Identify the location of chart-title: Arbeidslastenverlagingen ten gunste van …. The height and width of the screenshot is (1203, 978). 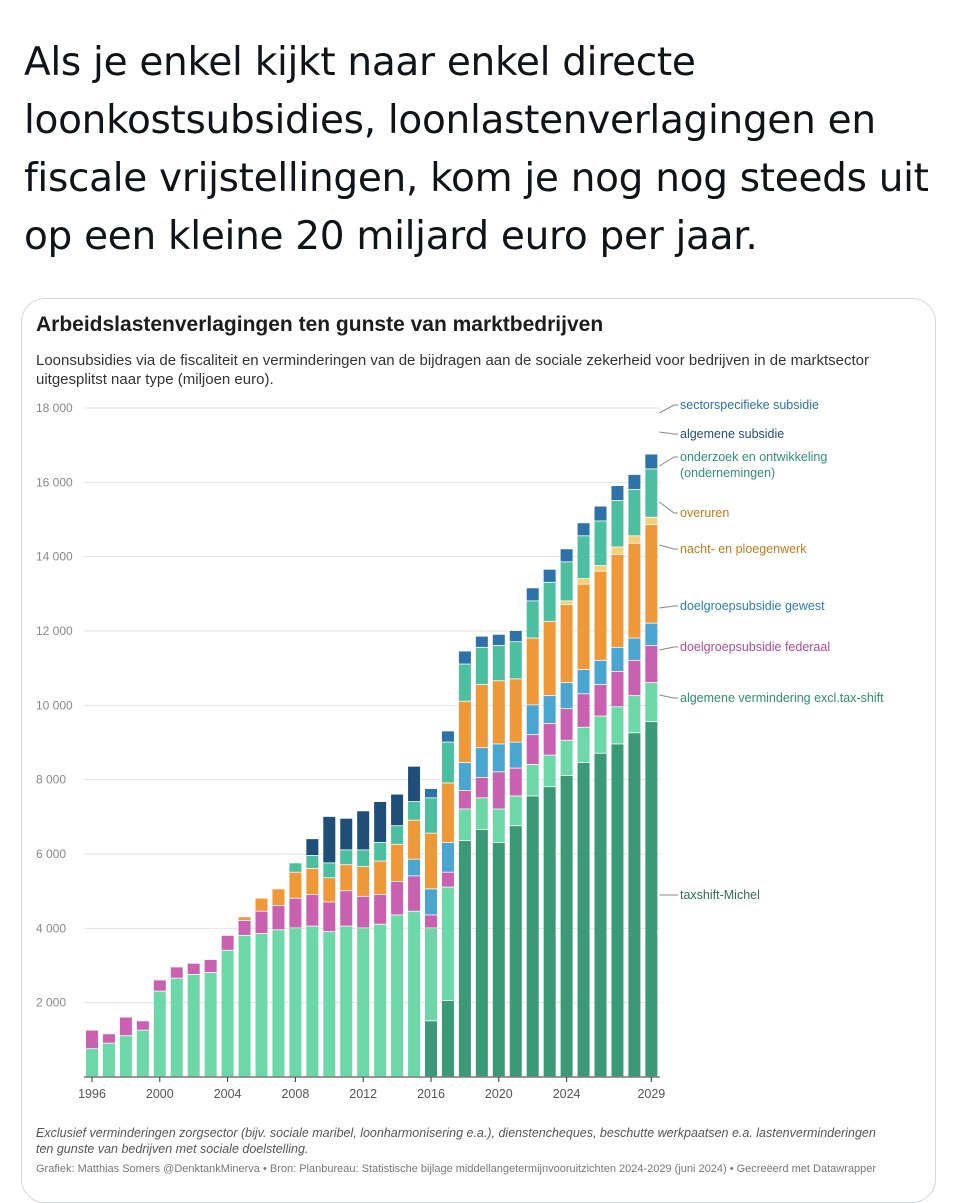
(320, 324).